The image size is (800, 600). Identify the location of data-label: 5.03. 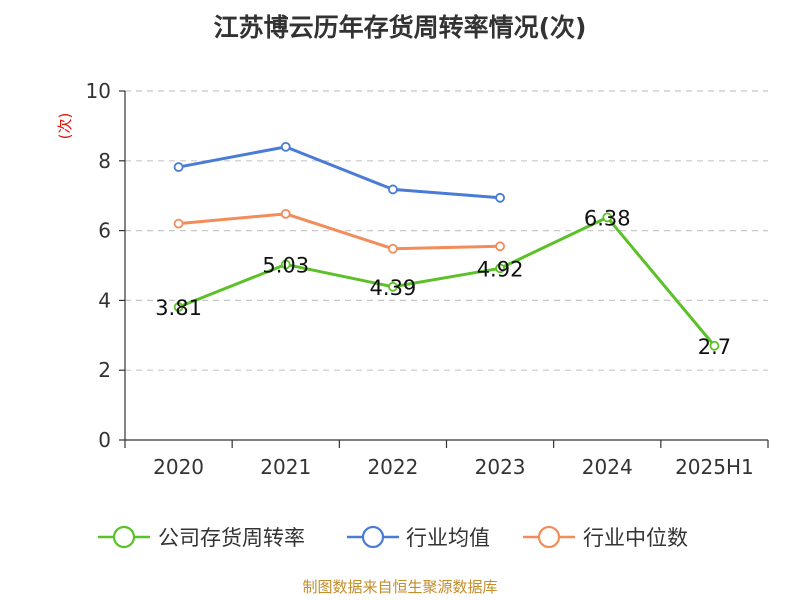
(285, 265).